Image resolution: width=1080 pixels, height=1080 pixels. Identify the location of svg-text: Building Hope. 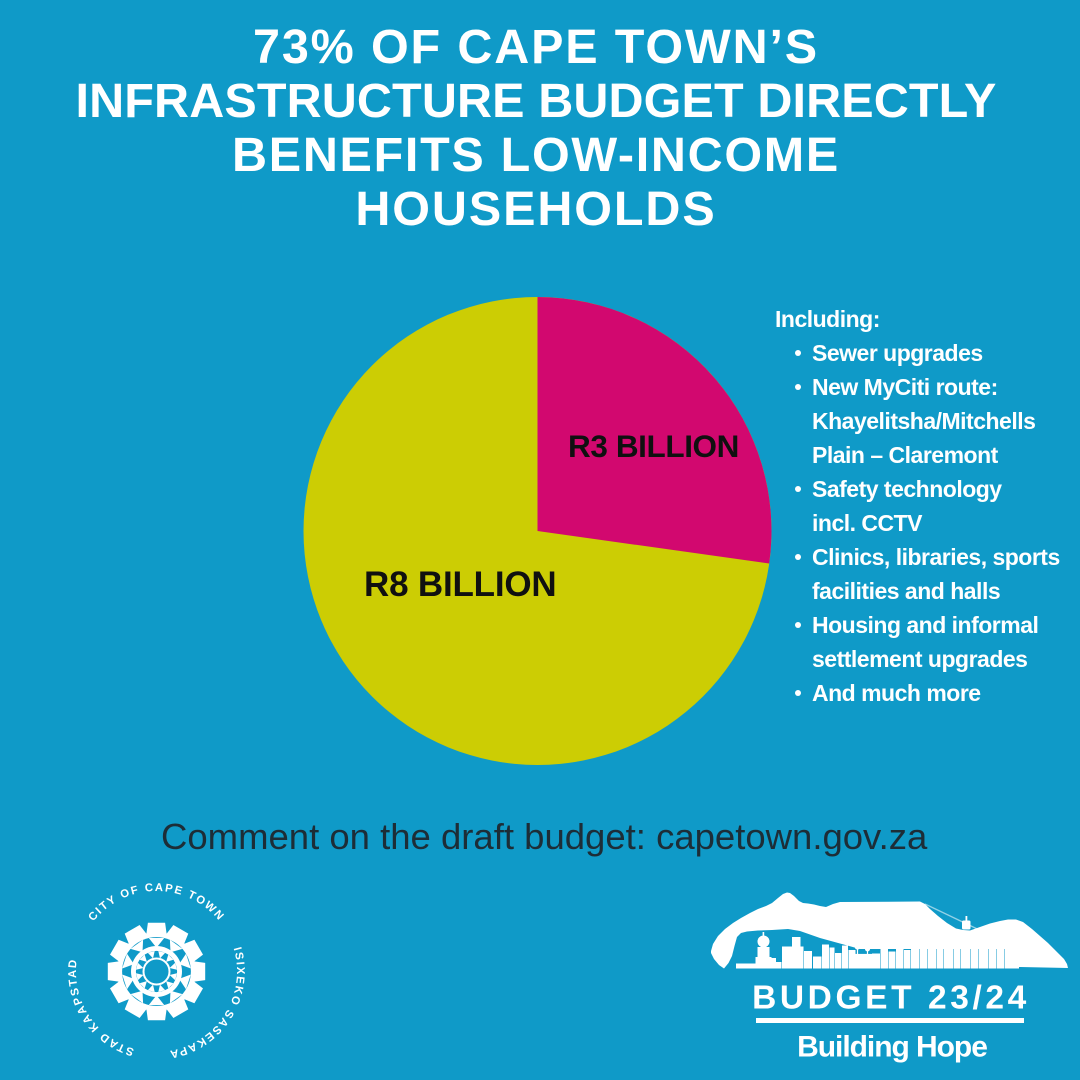
(892, 1047).